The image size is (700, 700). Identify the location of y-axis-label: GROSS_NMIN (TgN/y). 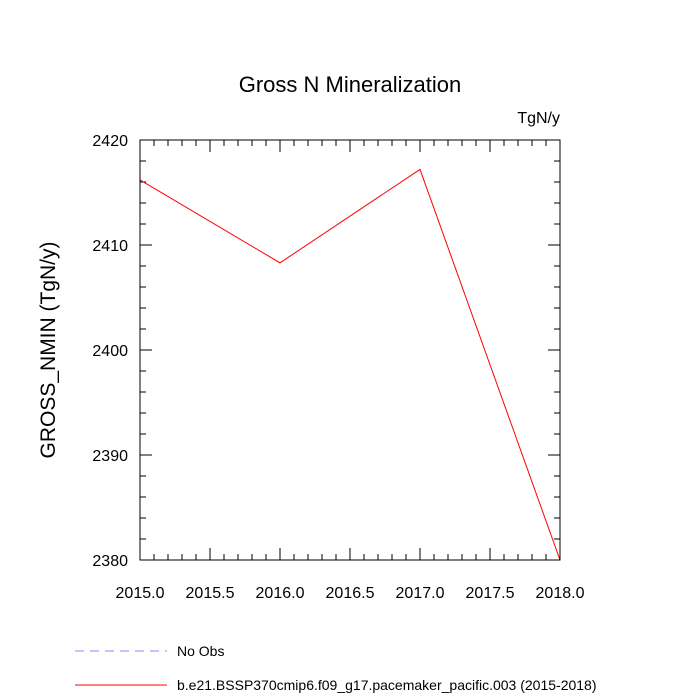
(48, 349).